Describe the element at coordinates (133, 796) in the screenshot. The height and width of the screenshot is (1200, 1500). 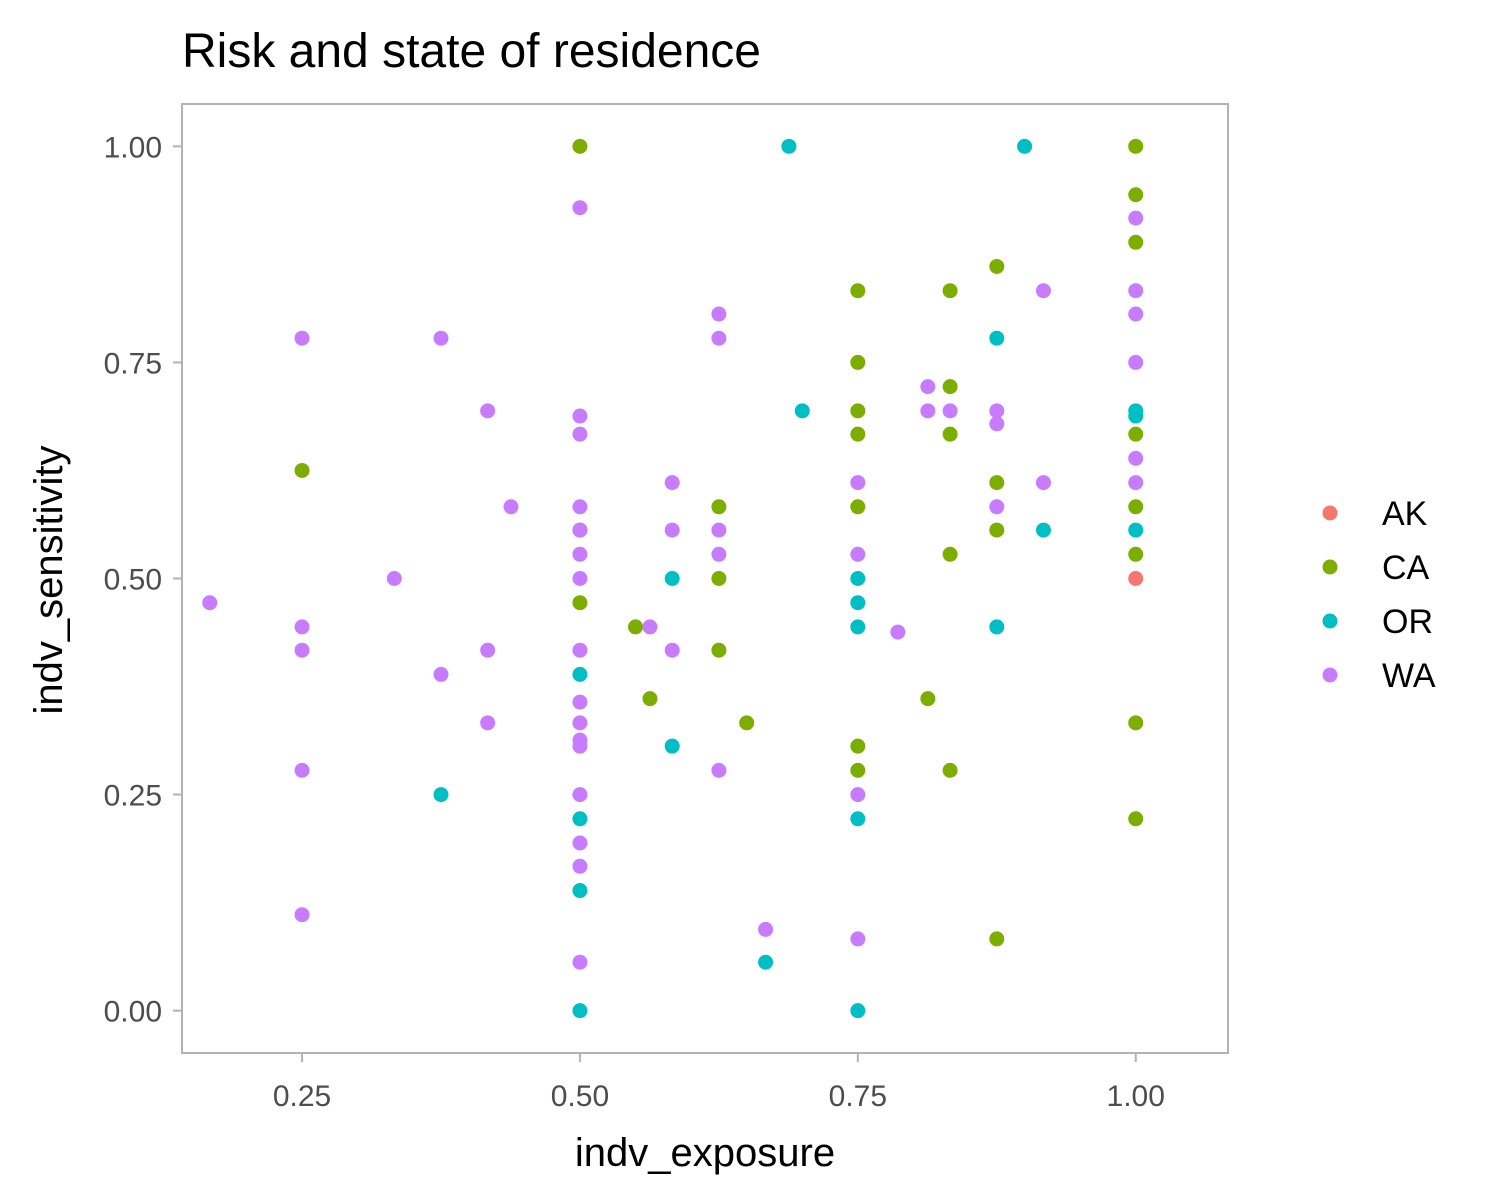
I see `y-tick-label: 0.25` at that location.